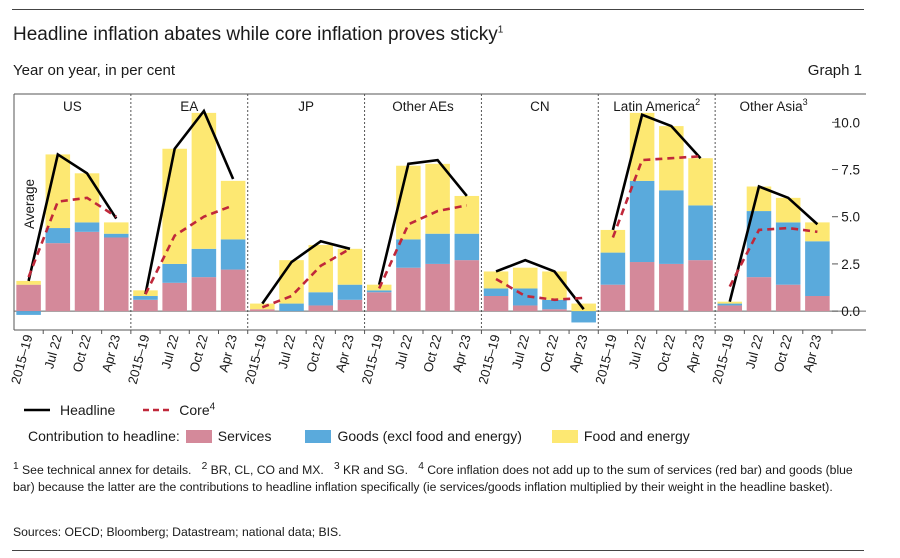 Image resolution: width=900 pixels, height=558 pixels. Describe the element at coordinates (104, 436) in the screenshot. I see `legend-contribution-label: Contribution to headline:` at that location.